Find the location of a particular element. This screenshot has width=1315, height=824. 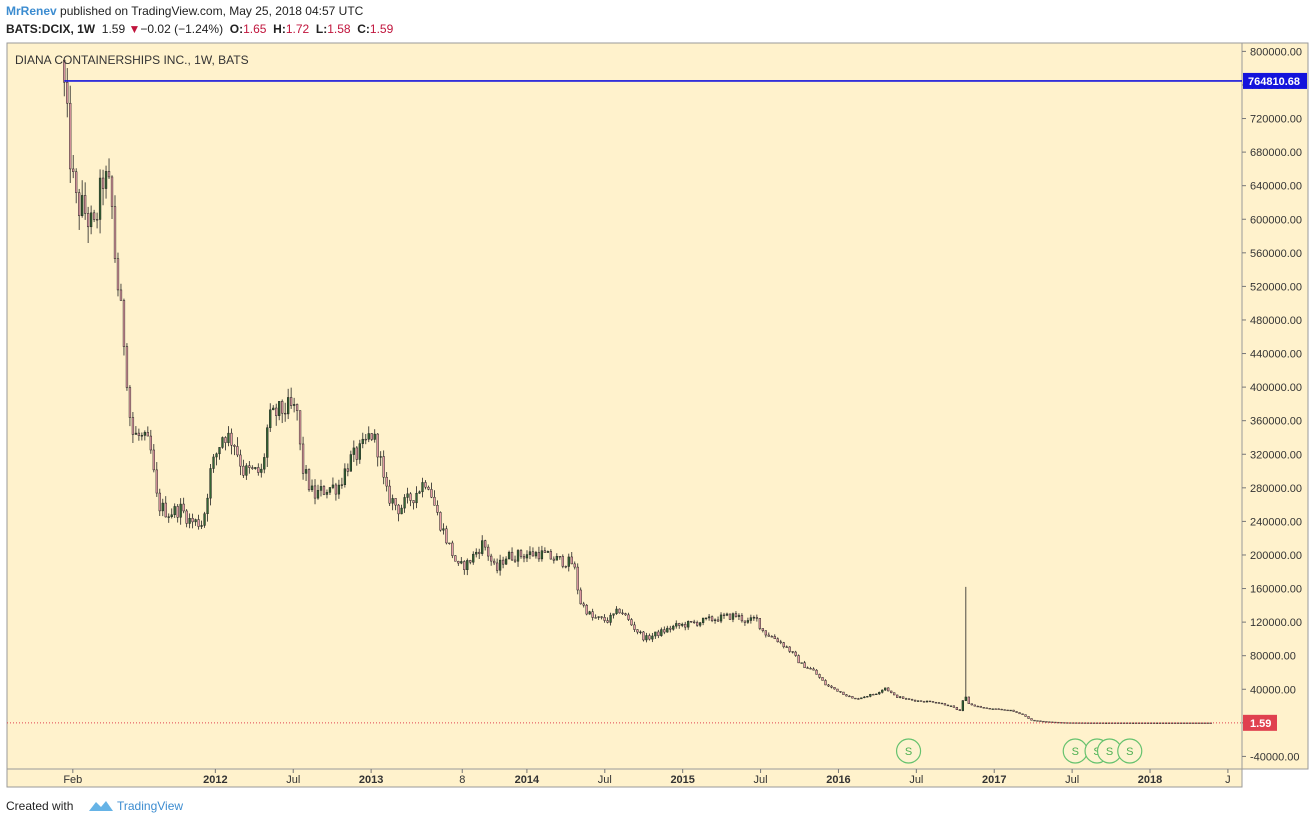

chart-title: DIANA CONTAINERSHIPS INC., 1W, BATS is located at coordinates (132, 60).